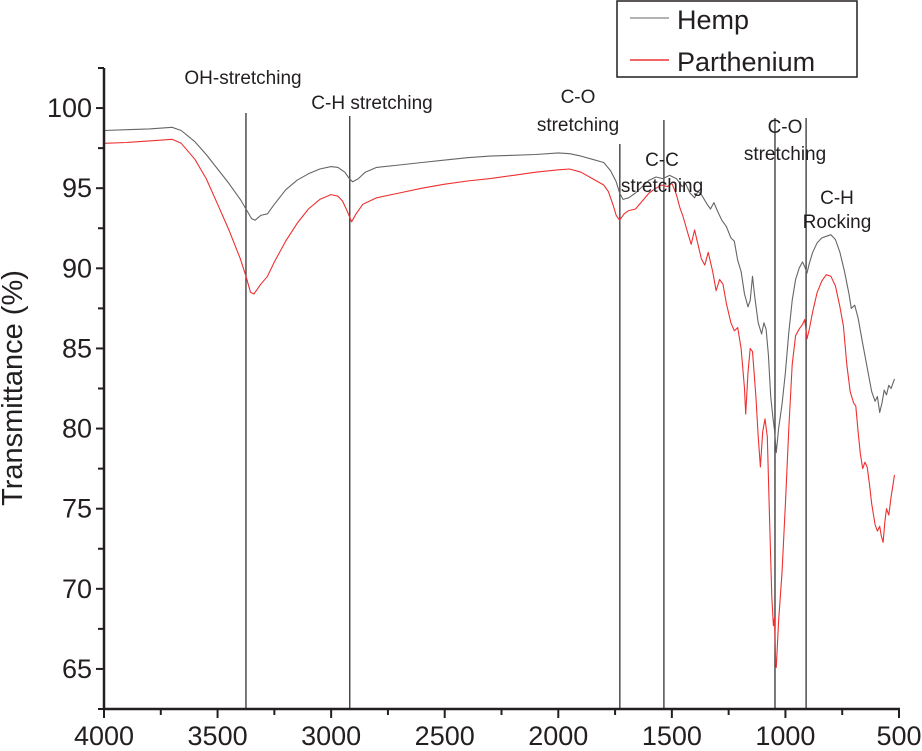  I want to click on x-tick-label: 2500, so click(445, 736).